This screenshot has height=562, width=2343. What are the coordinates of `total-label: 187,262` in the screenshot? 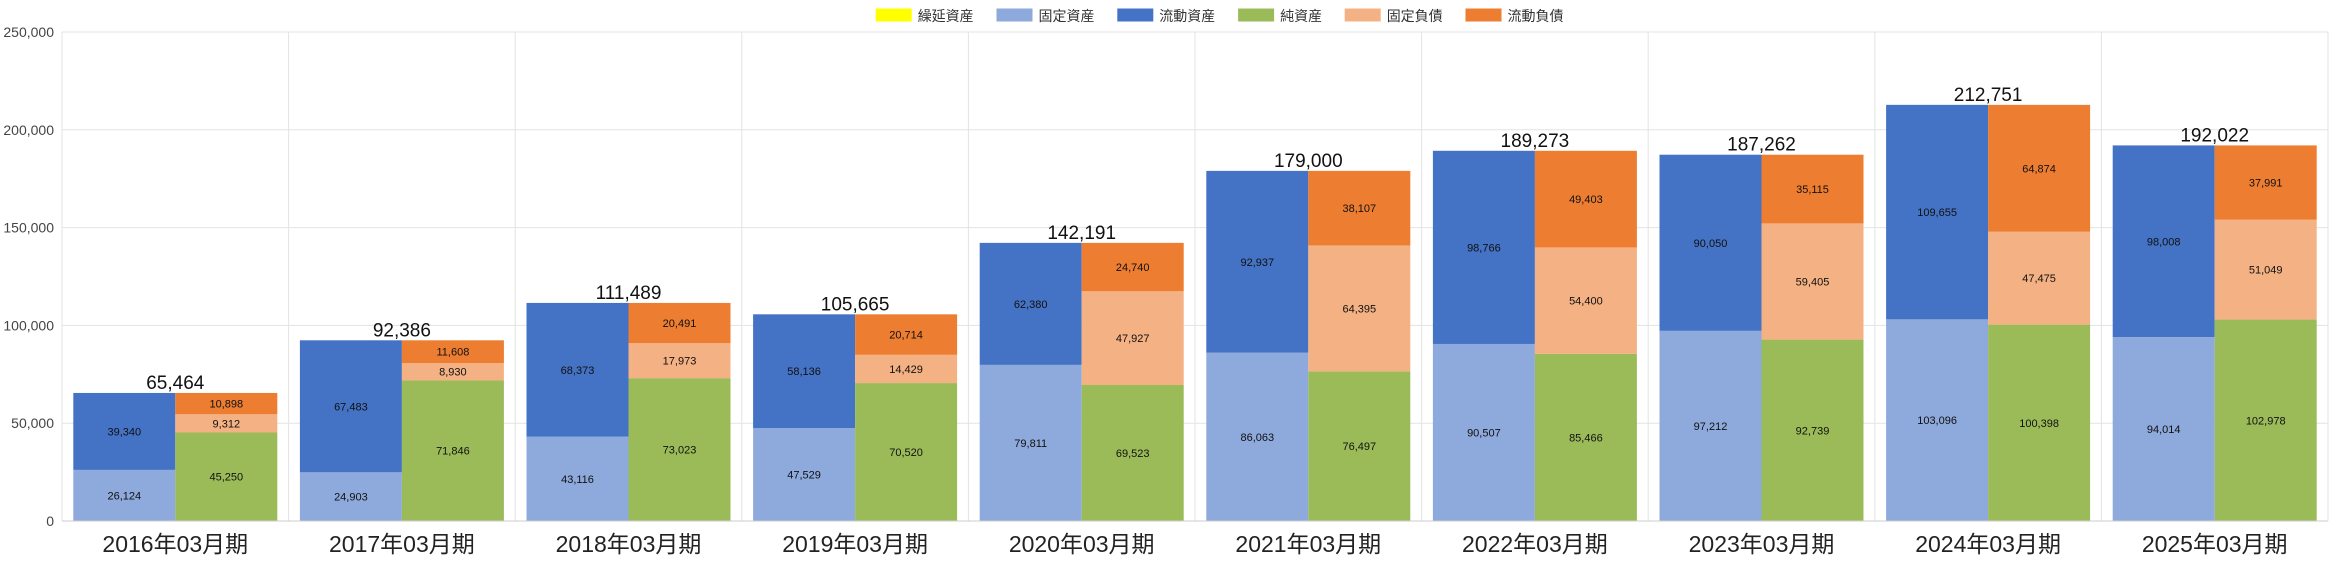 It's located at (1761, 145).